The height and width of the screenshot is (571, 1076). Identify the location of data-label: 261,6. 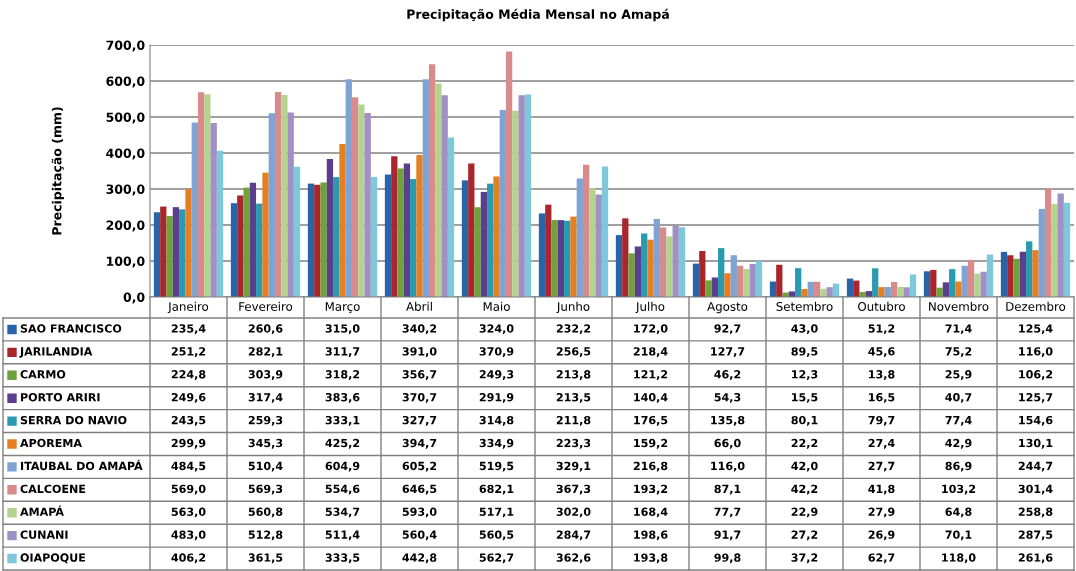
(1035, 558).